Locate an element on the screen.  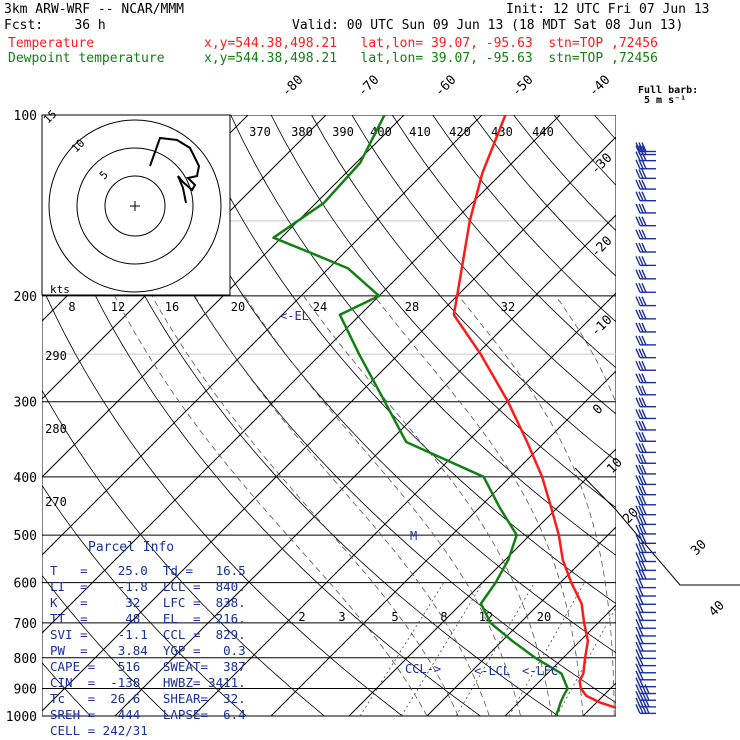
moist-adiabat is located at coordinates (673, 506).